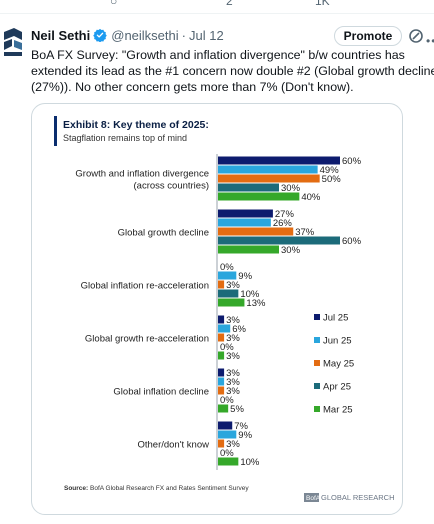 The width and height of the screenshot is (434, 524). I want to click on data-label: 37%, so click(305, 232).